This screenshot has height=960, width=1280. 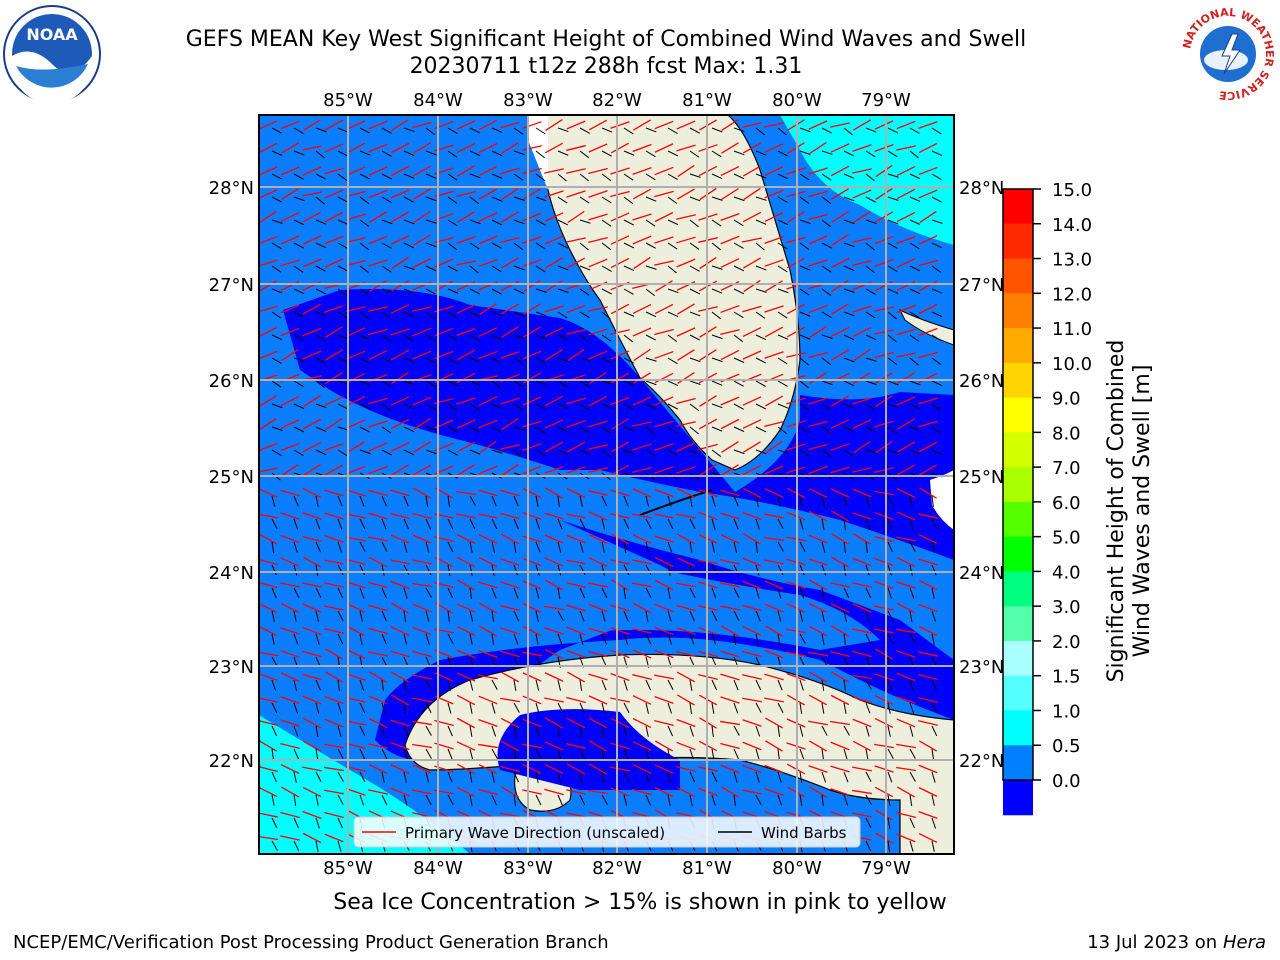 I want to click on colorbar-tick-label: 9.0, so click(x=1066, y=399).